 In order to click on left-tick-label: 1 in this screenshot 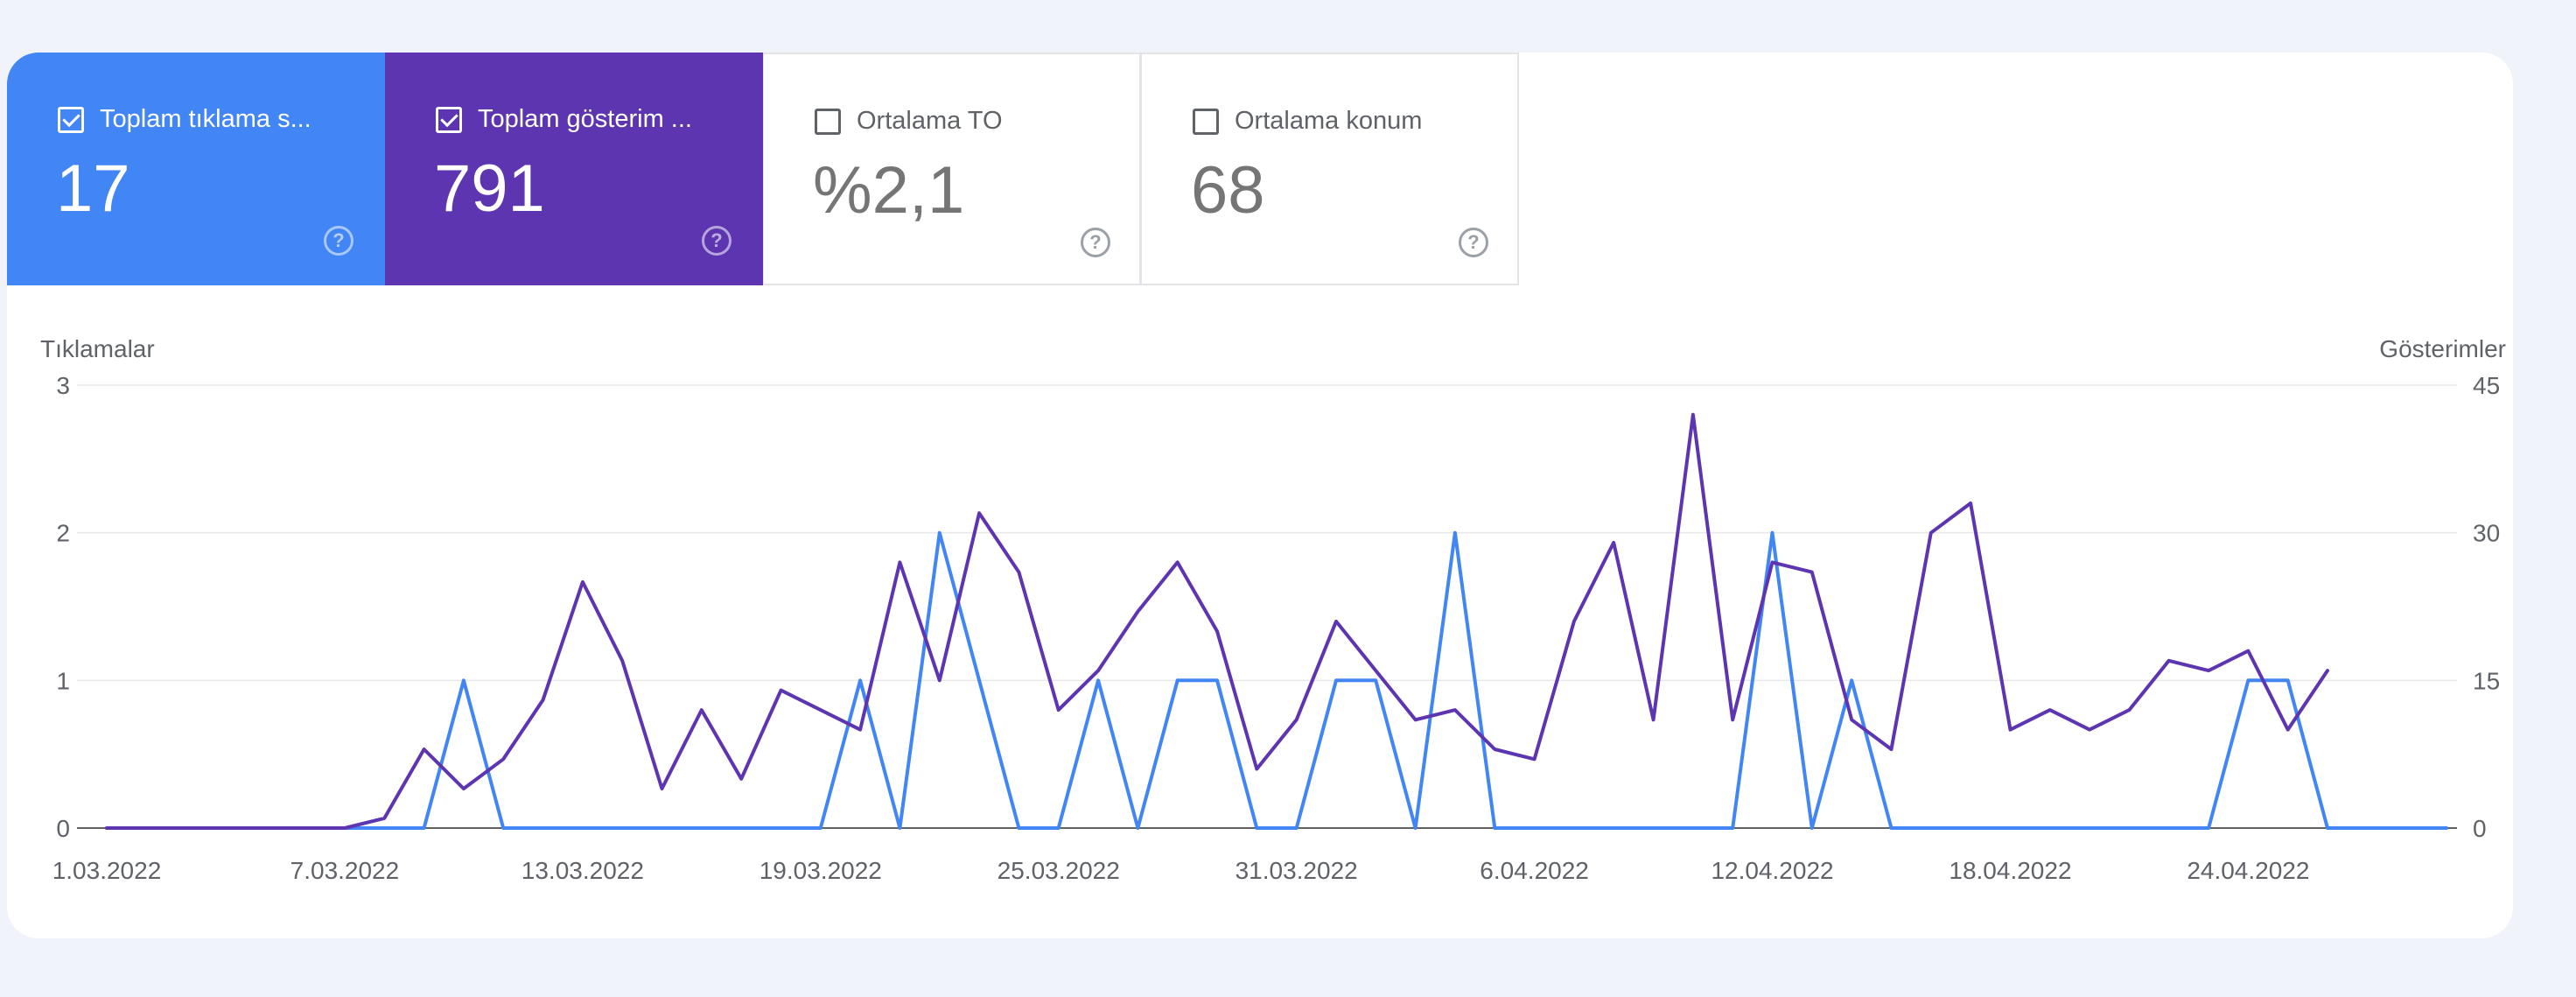, I will do `click(63, 680)`.